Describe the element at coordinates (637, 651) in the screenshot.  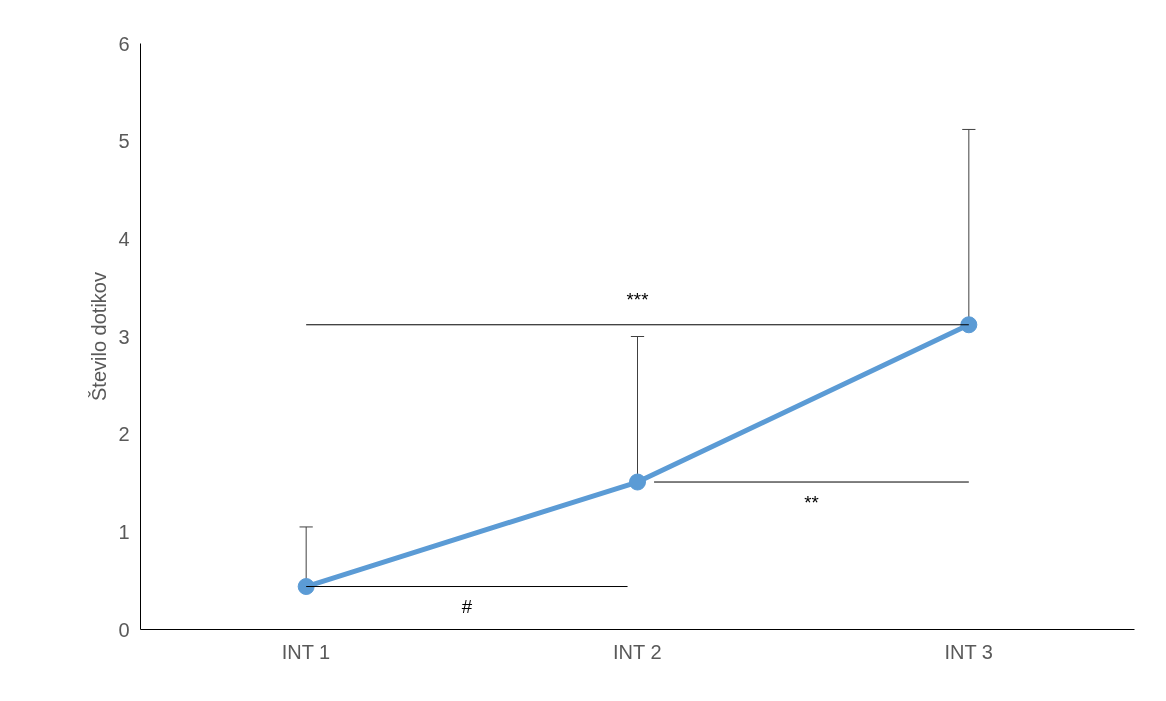
I see `x-tick-label: INT 2` at that location.